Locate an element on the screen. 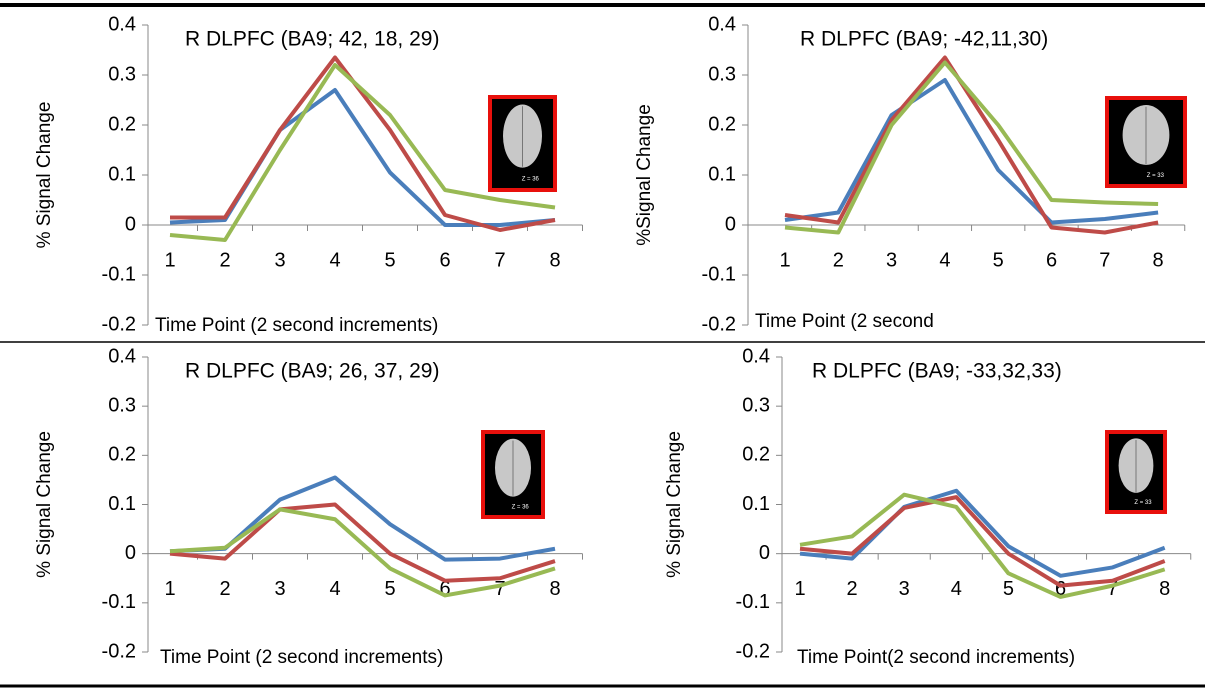  x-axis-title: Time Point(2 second increments) is located at coordinates (936, 657).